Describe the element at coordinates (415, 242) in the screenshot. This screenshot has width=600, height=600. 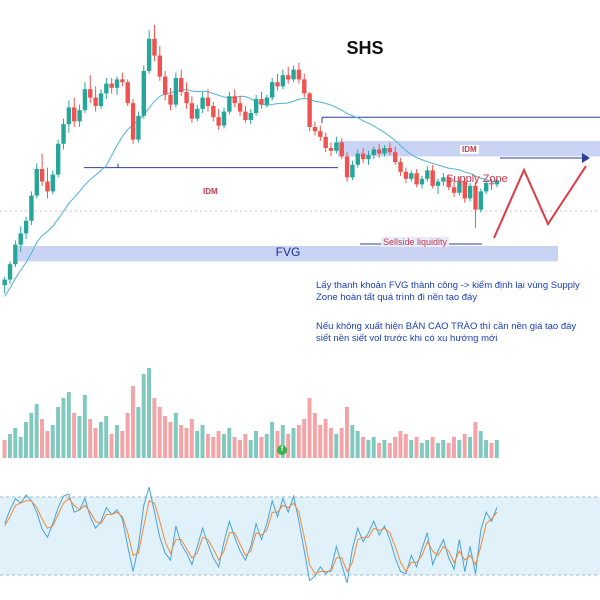
I see `sellside-liquidity-label: Sellside liquidity` at that location.